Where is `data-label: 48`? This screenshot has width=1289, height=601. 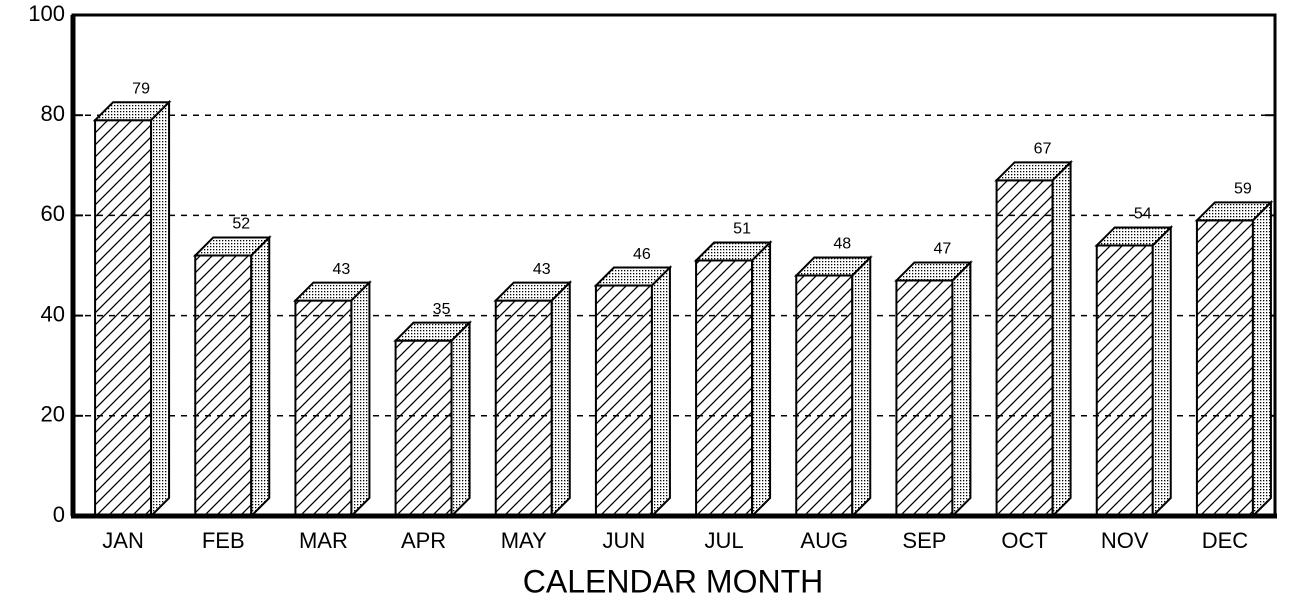
data-label: 48 is located at coordinates (842, 244).